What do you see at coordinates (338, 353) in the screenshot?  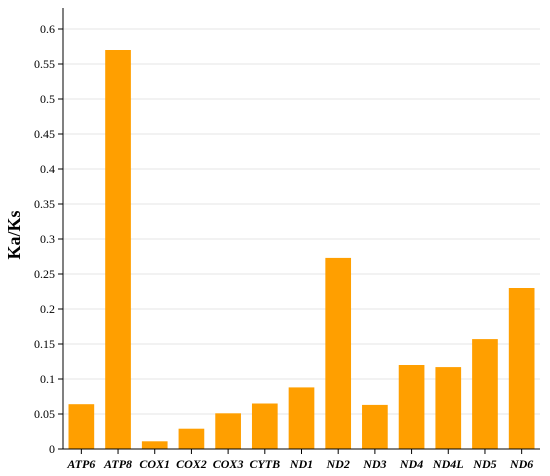 I see `bar-nd2` at bounding box center [338, 353].